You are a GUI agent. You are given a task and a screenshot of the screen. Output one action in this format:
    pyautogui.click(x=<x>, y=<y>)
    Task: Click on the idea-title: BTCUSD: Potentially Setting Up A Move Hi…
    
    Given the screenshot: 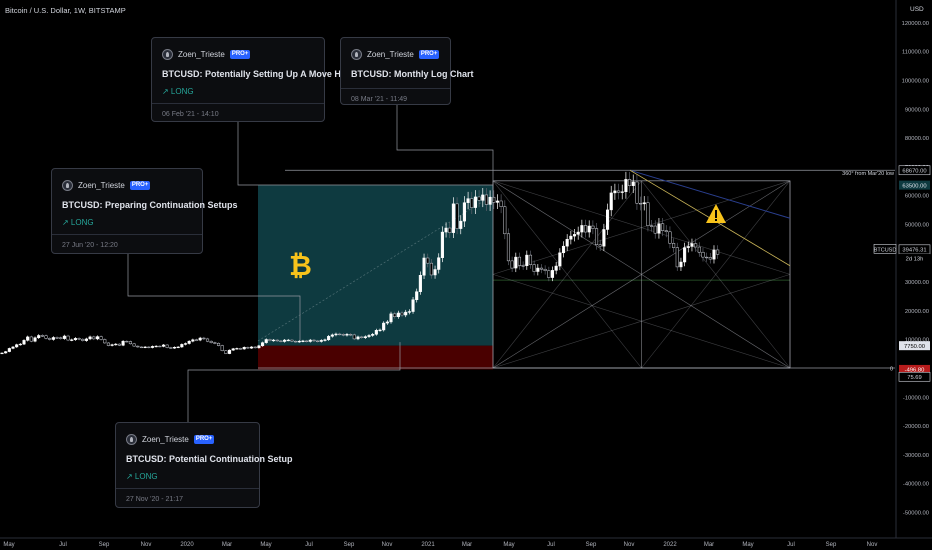 What is the action you would take?
    pyautogui.click(x=262, y=74)
    